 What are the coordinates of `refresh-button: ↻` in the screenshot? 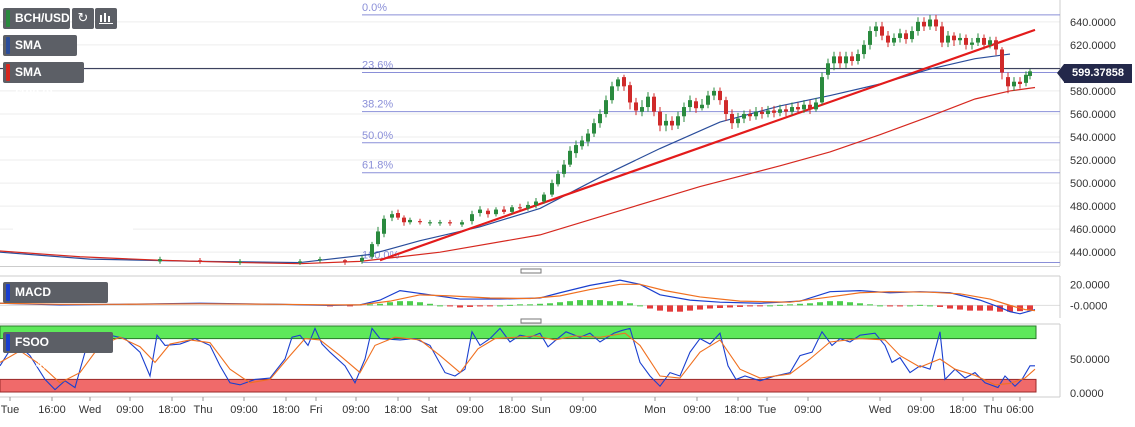 It's located at (83, 18).